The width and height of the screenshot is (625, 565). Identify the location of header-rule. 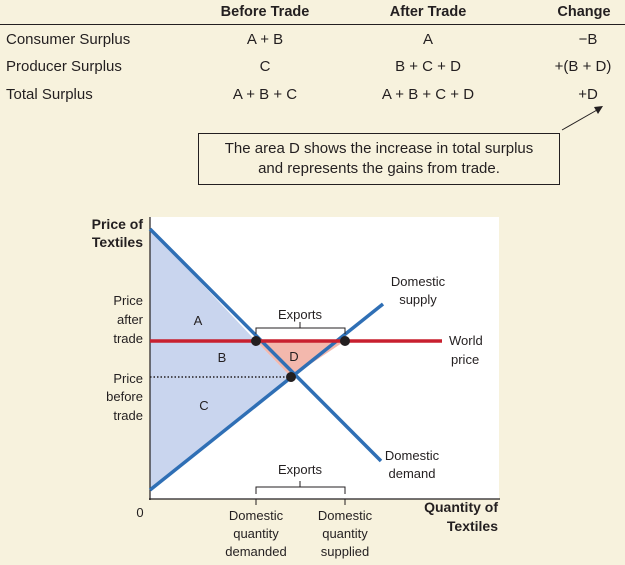
(312, 24).